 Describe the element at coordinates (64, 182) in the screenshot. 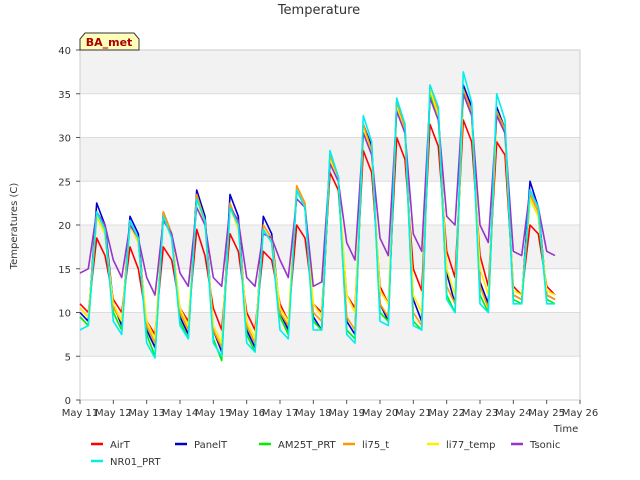

I see `y-tick-label: 25` at that location.